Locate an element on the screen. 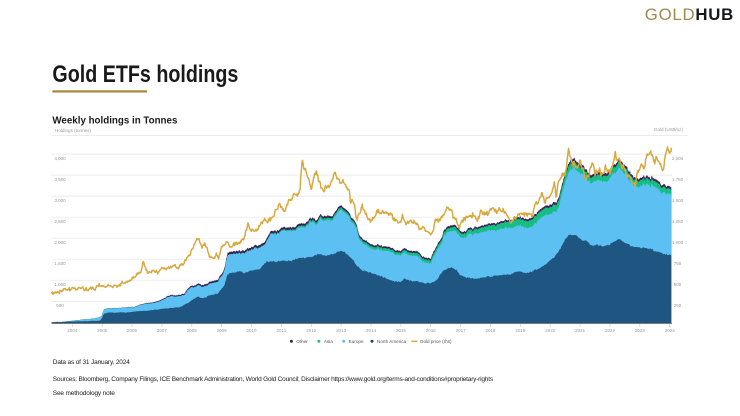  svg-text: 2023 is located at coordinates (640, 330).